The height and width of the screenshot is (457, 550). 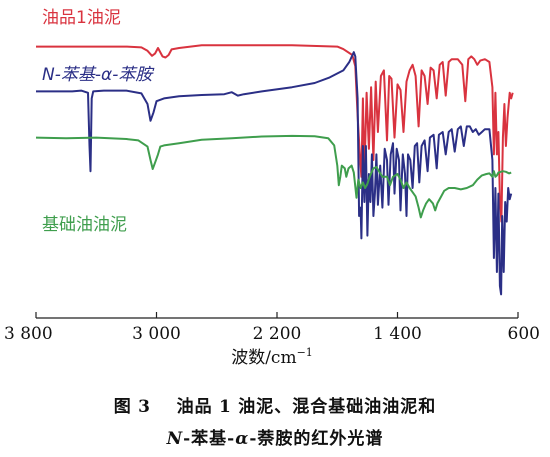 What do you see at coordinates (144, 407) in the screenshot?
I see `caption-fig-num: 3` at bounding box center [144, 407].